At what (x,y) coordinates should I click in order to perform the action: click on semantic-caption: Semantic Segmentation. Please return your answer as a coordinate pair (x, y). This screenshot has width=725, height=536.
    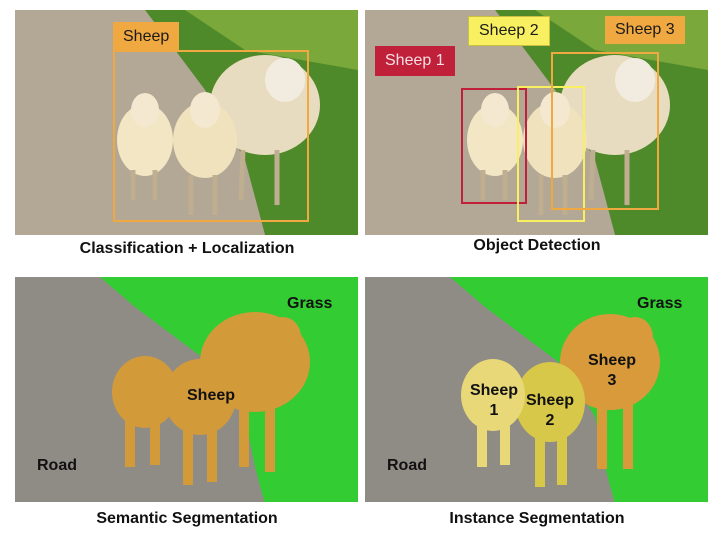
    Looking at the image, I should click on (187, 518).